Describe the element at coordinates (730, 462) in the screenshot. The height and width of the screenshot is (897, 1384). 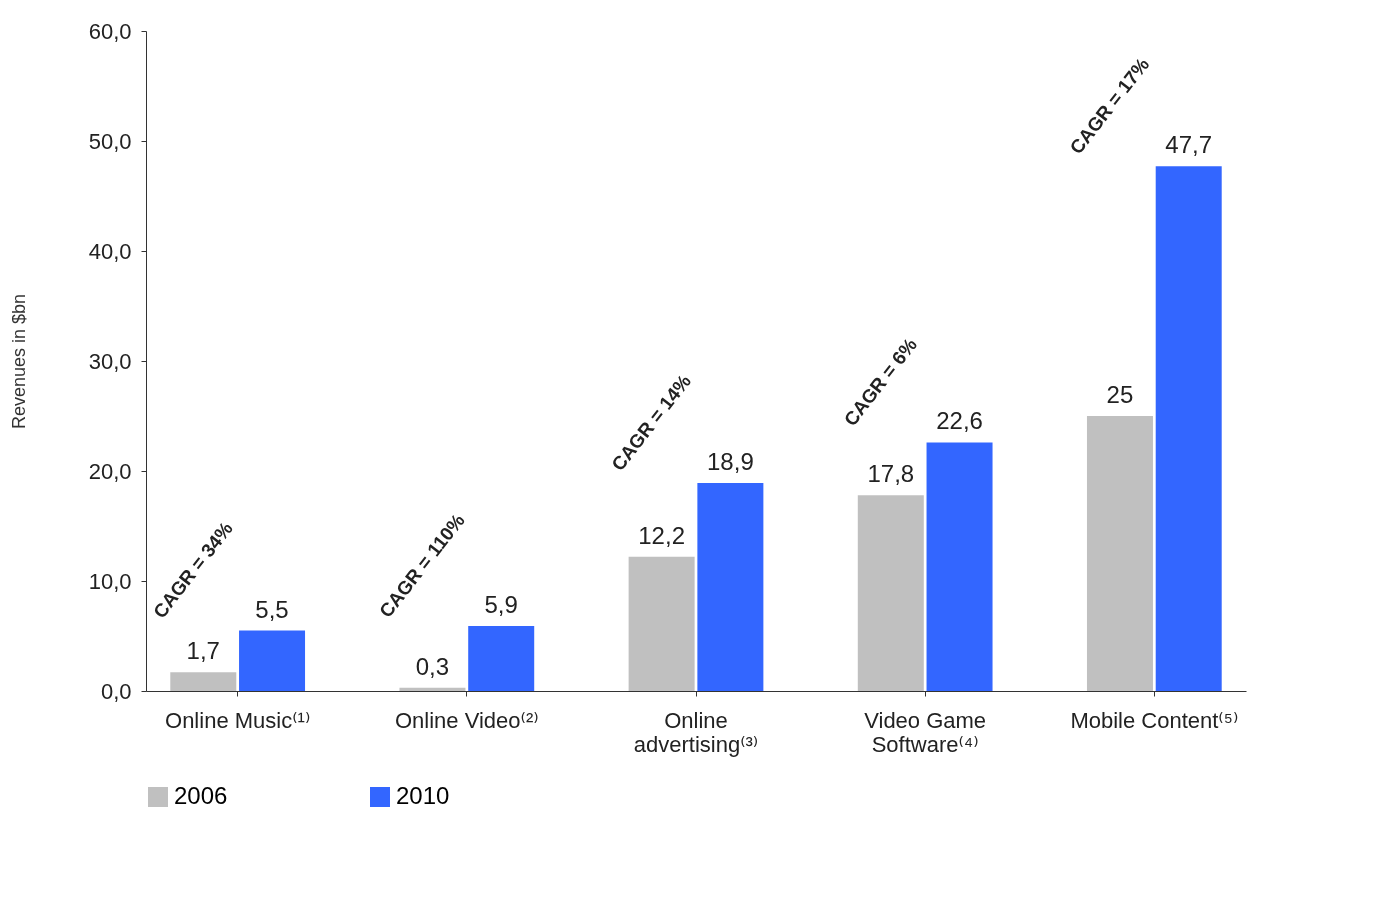
I see `data-label: 18,9` at that location.